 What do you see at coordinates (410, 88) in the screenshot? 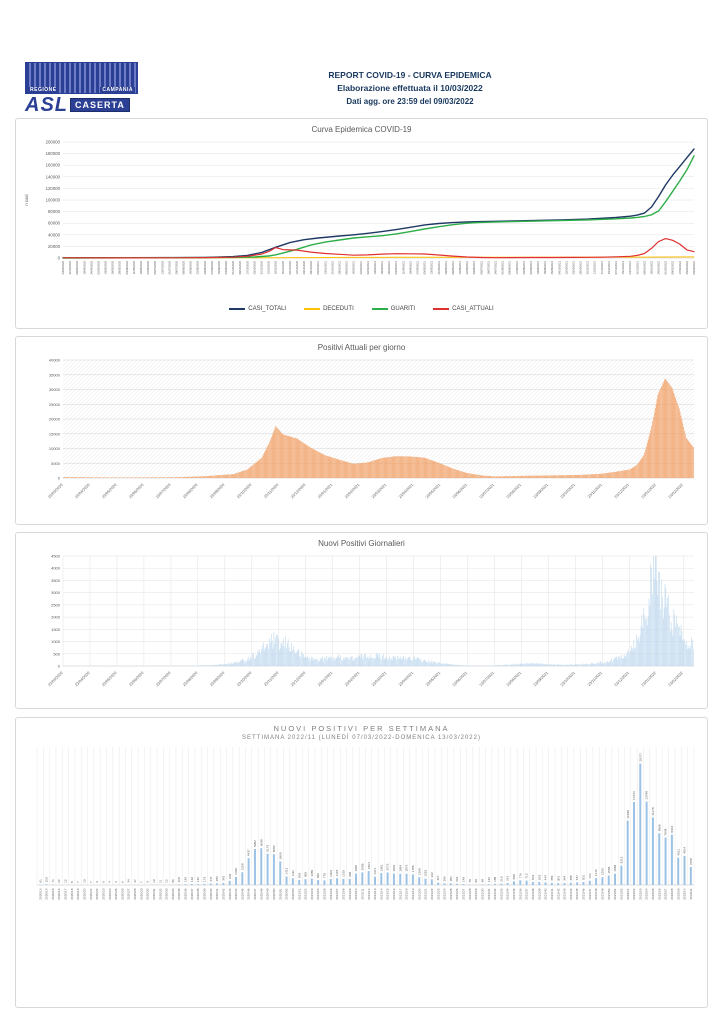
I see `report-elaboration-date: Elaborazione effettuata il 10/03/2022` at bounding box center [410, 88].